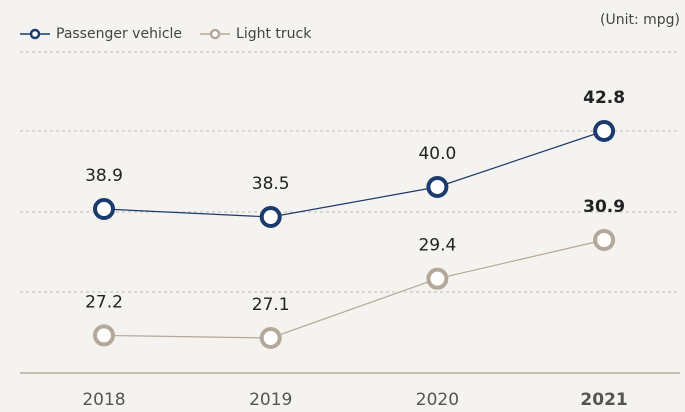  Describe the element at coordinates (104, 302) in the screenshot. I see `data-label: 27.2` at that location.